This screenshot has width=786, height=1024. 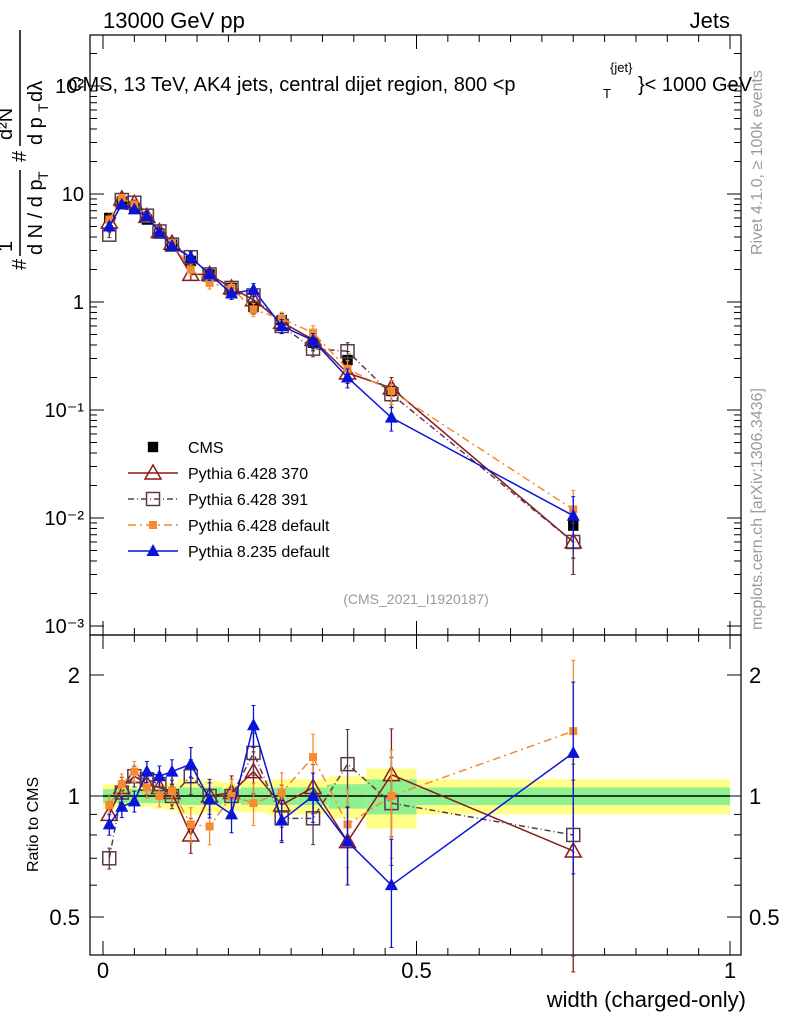 I want to click on legend-label: Pythia 8.235 default, so click(x=259, y=552).